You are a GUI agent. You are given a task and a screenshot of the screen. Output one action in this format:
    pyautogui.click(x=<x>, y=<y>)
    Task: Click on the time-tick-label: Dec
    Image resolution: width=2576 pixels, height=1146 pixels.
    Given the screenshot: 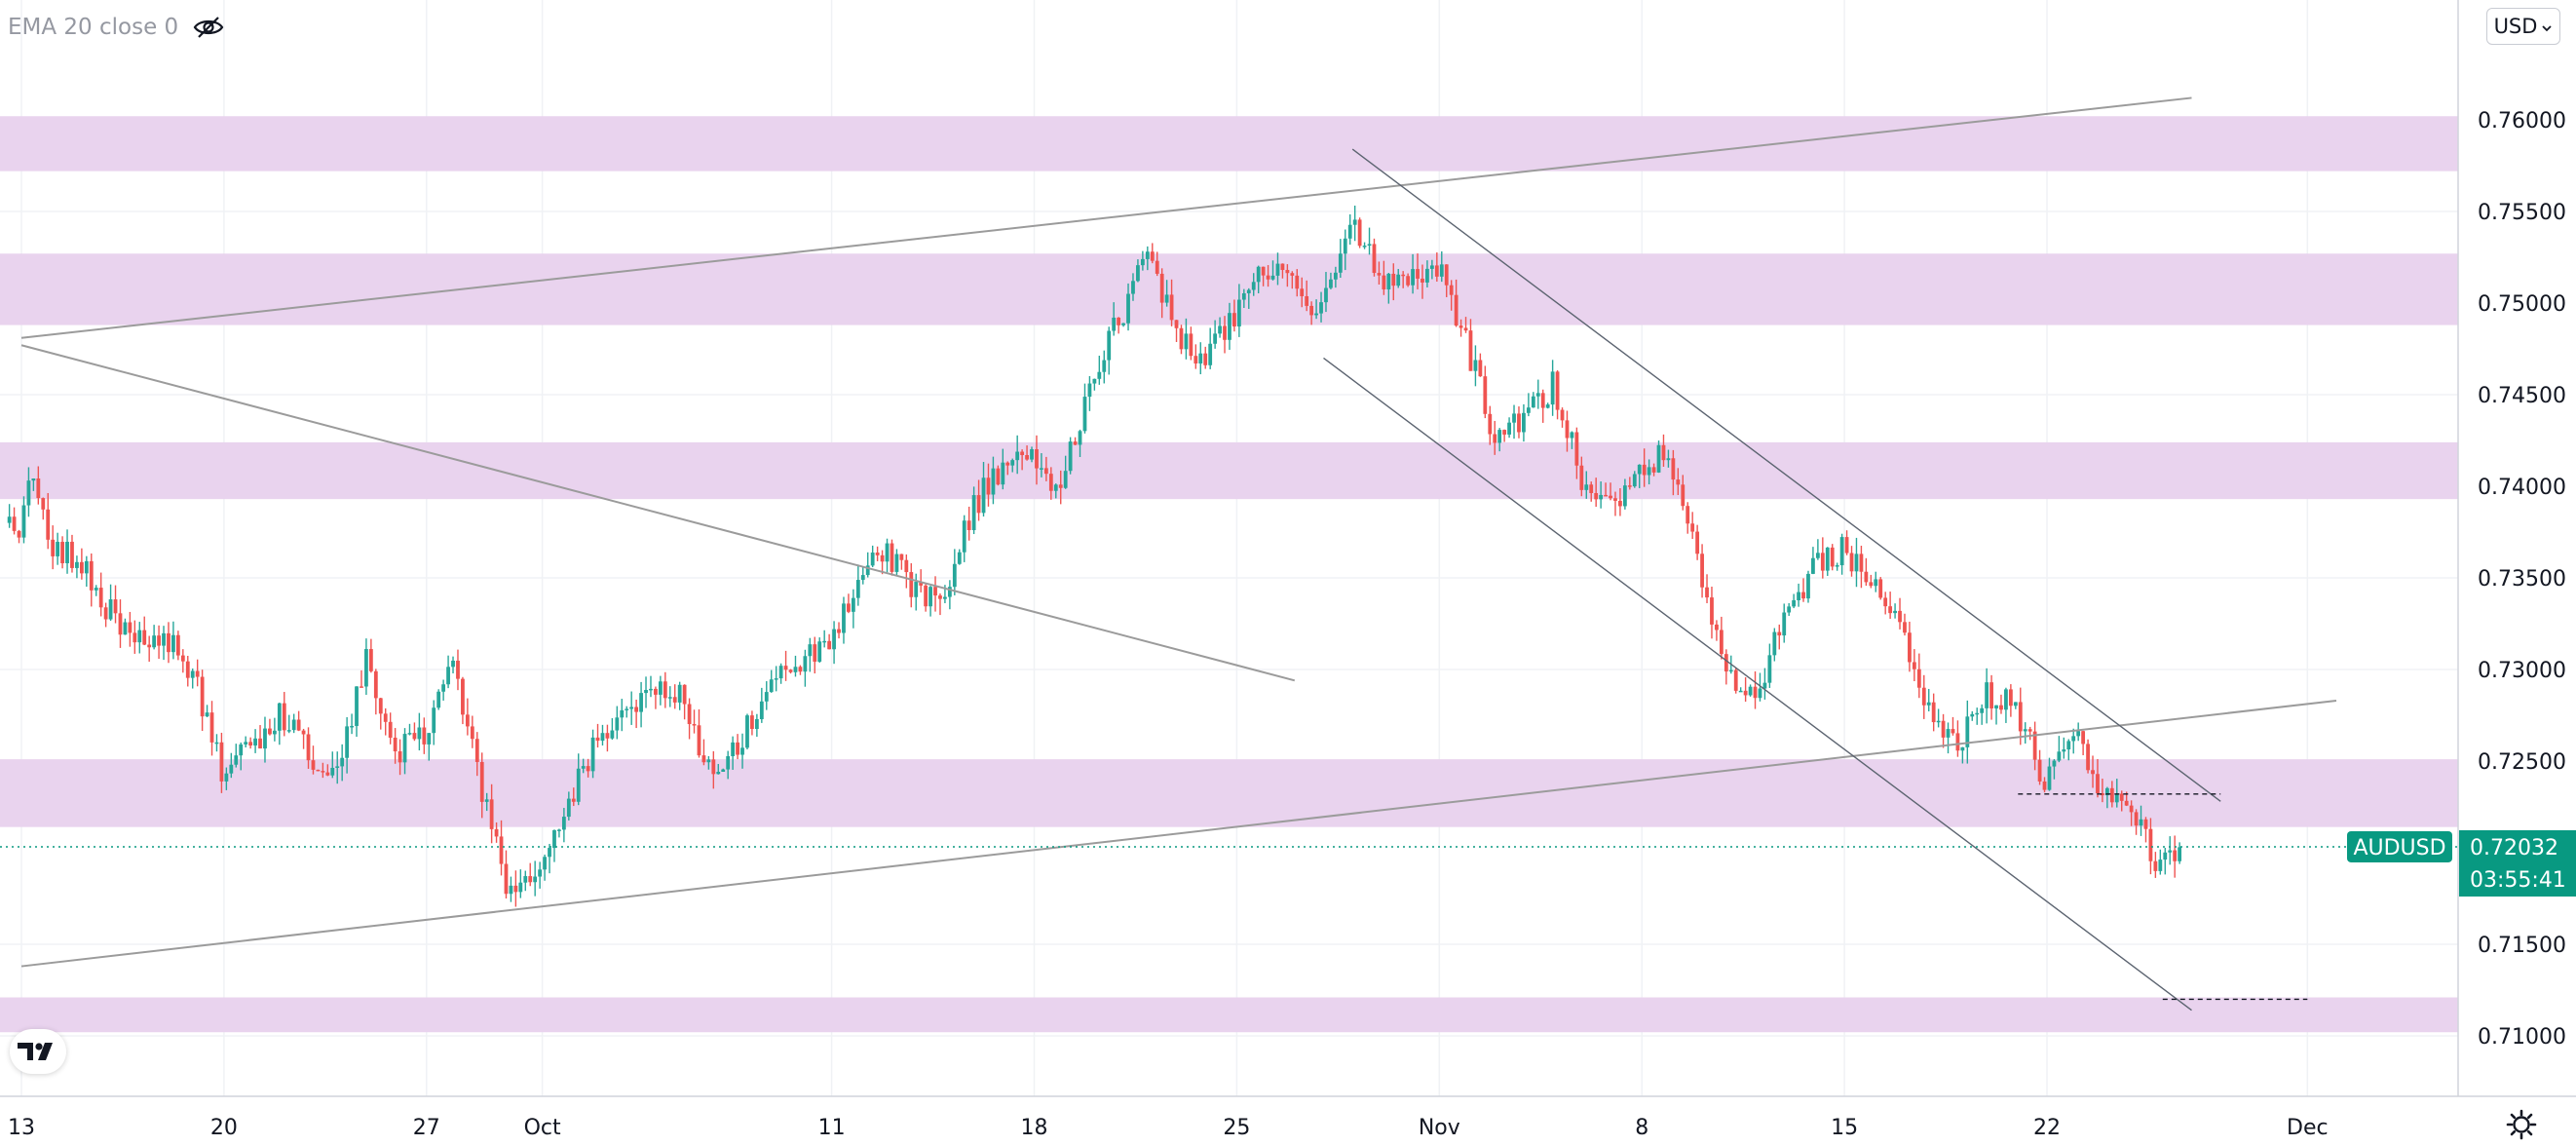 What is the action you would take?
    pyautogui.click(x=2308, y=1128)
    